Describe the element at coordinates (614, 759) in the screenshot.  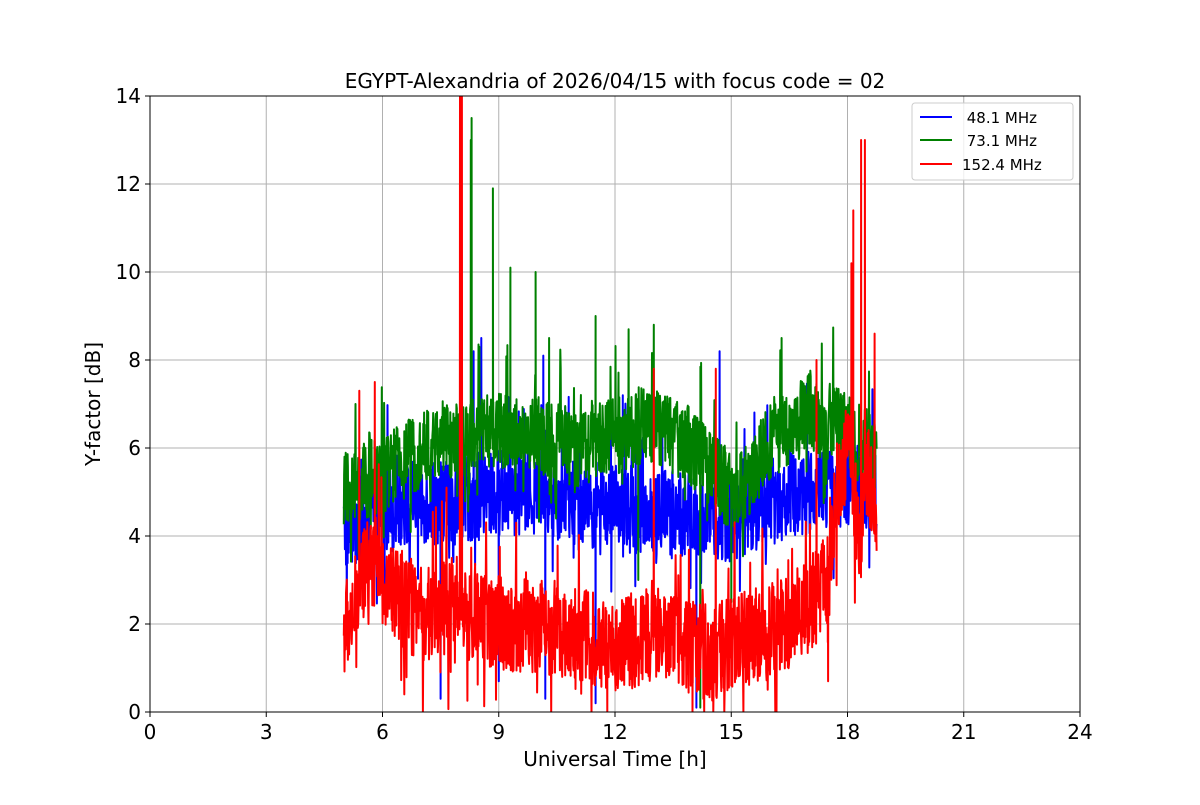
I see `x-axis-label: Universal Time [h]` at that location.